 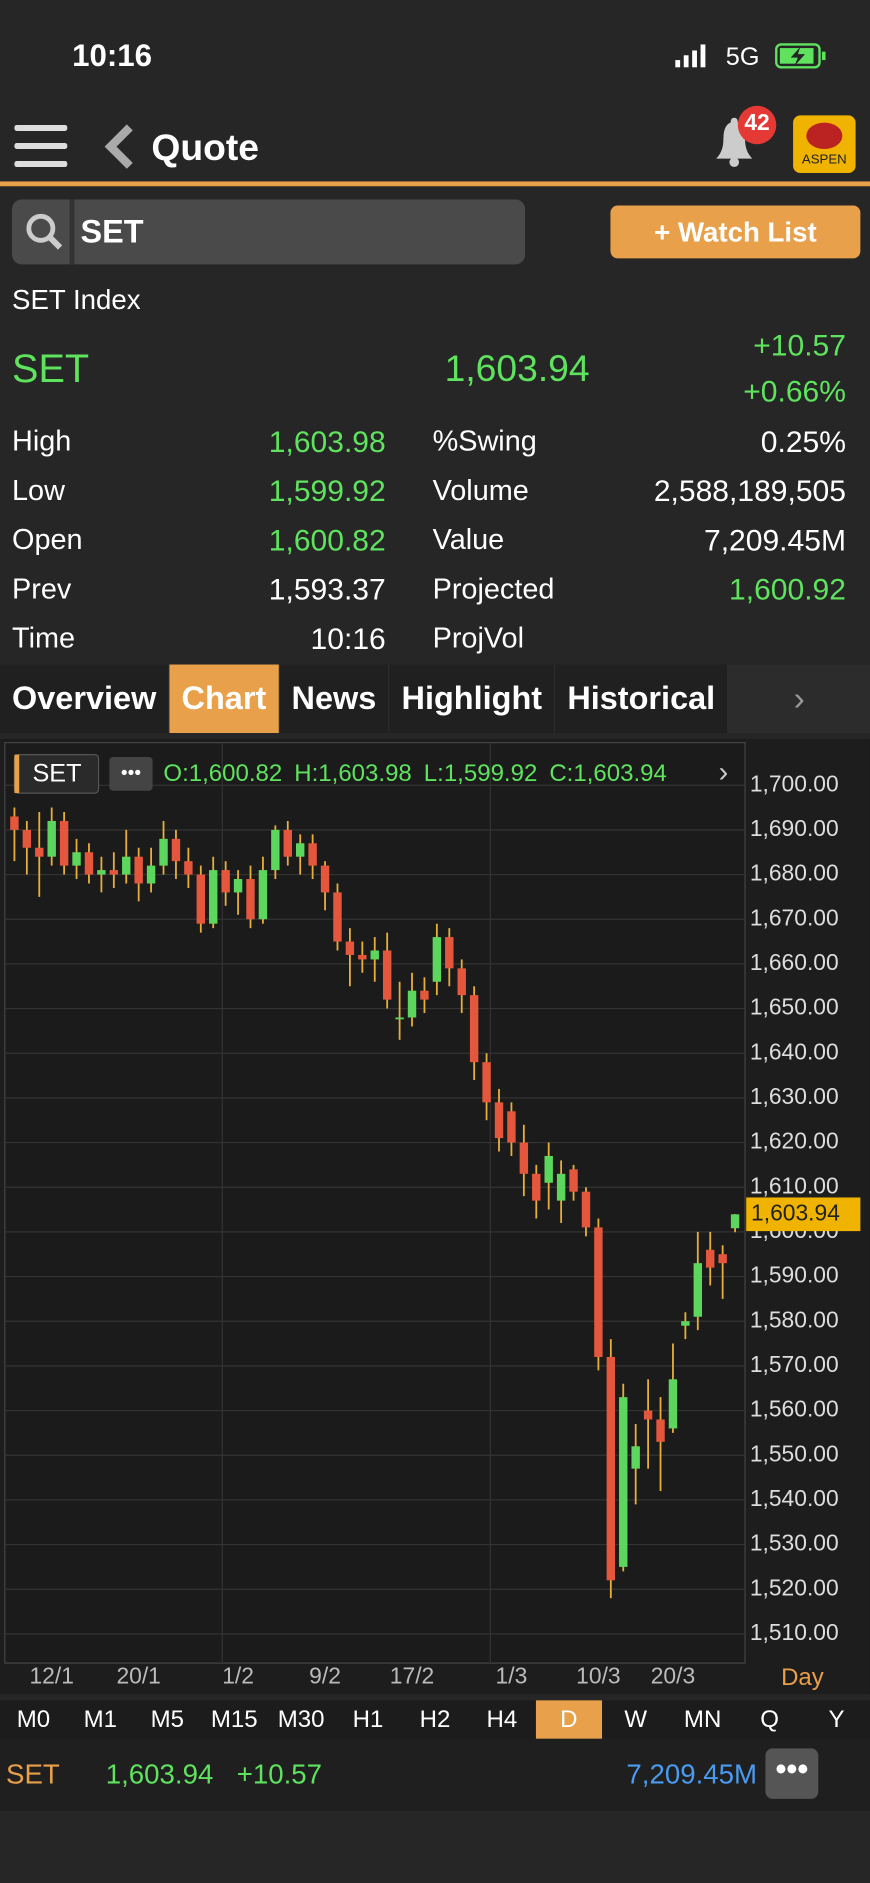 What do you see at coordinates (824, 160) in the screenshot?
I see `logo-text: ASPEN` at bounding box center [824, 160].